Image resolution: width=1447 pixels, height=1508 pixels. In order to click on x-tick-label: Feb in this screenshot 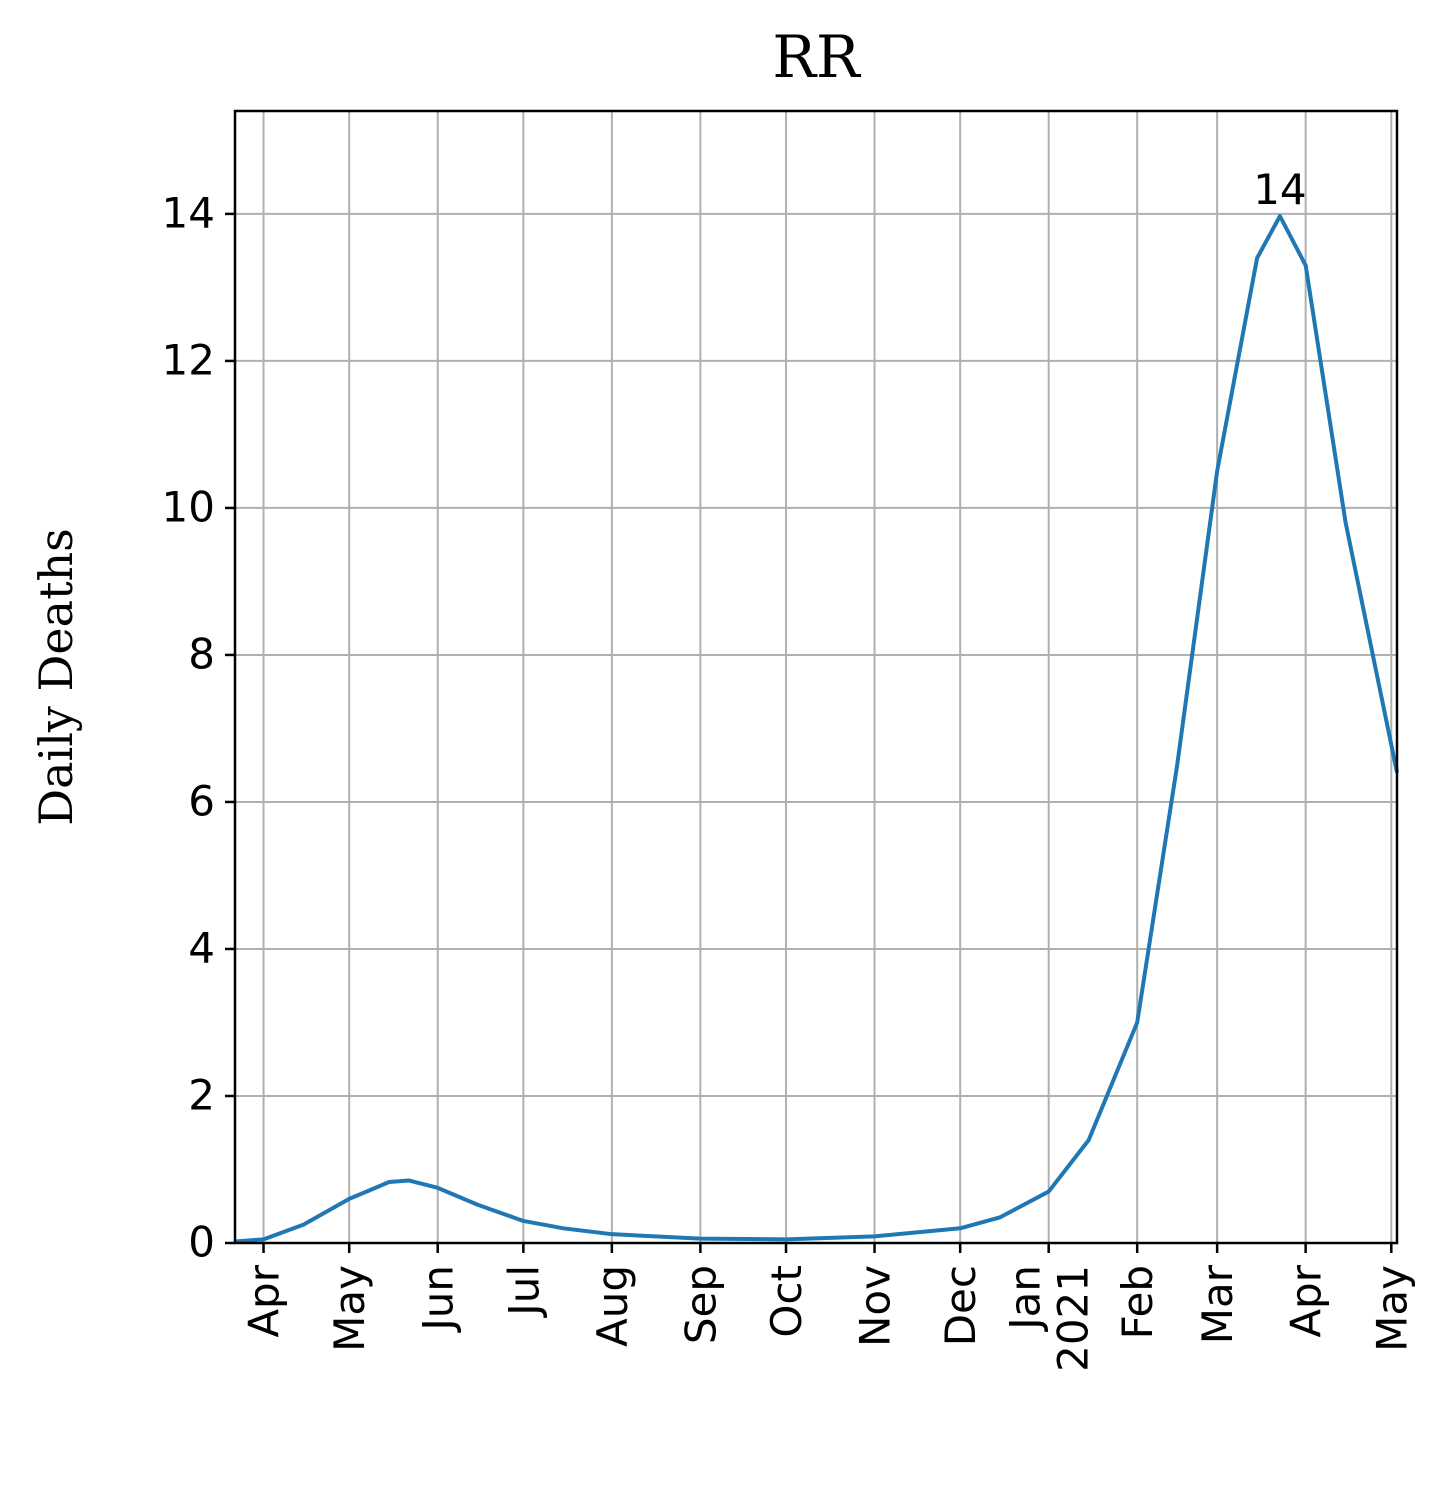, I will do `click(1137, 1302)`.